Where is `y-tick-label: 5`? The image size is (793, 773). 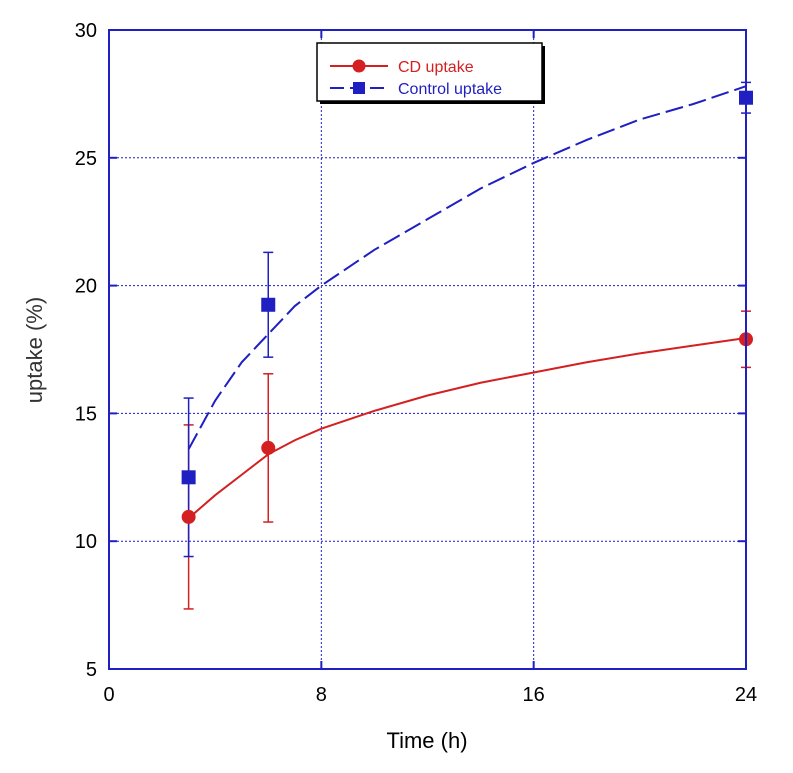 y-tick-label: 5 is located at coordinates (91, 670).